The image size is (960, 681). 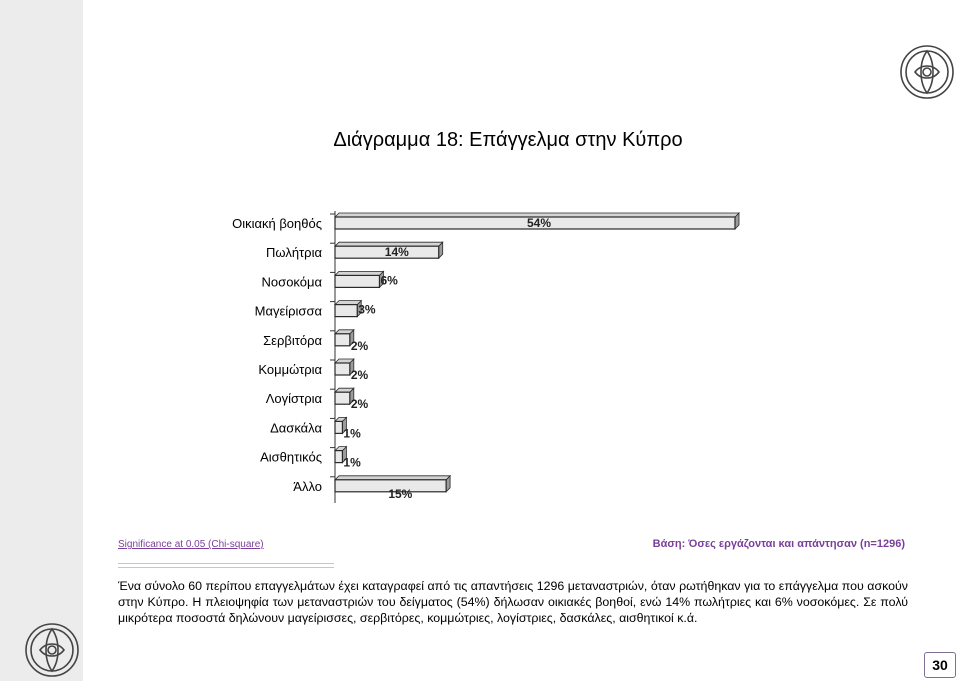 I want to click on category-label: Σερβιτόρα, so click(x=292, y=340).